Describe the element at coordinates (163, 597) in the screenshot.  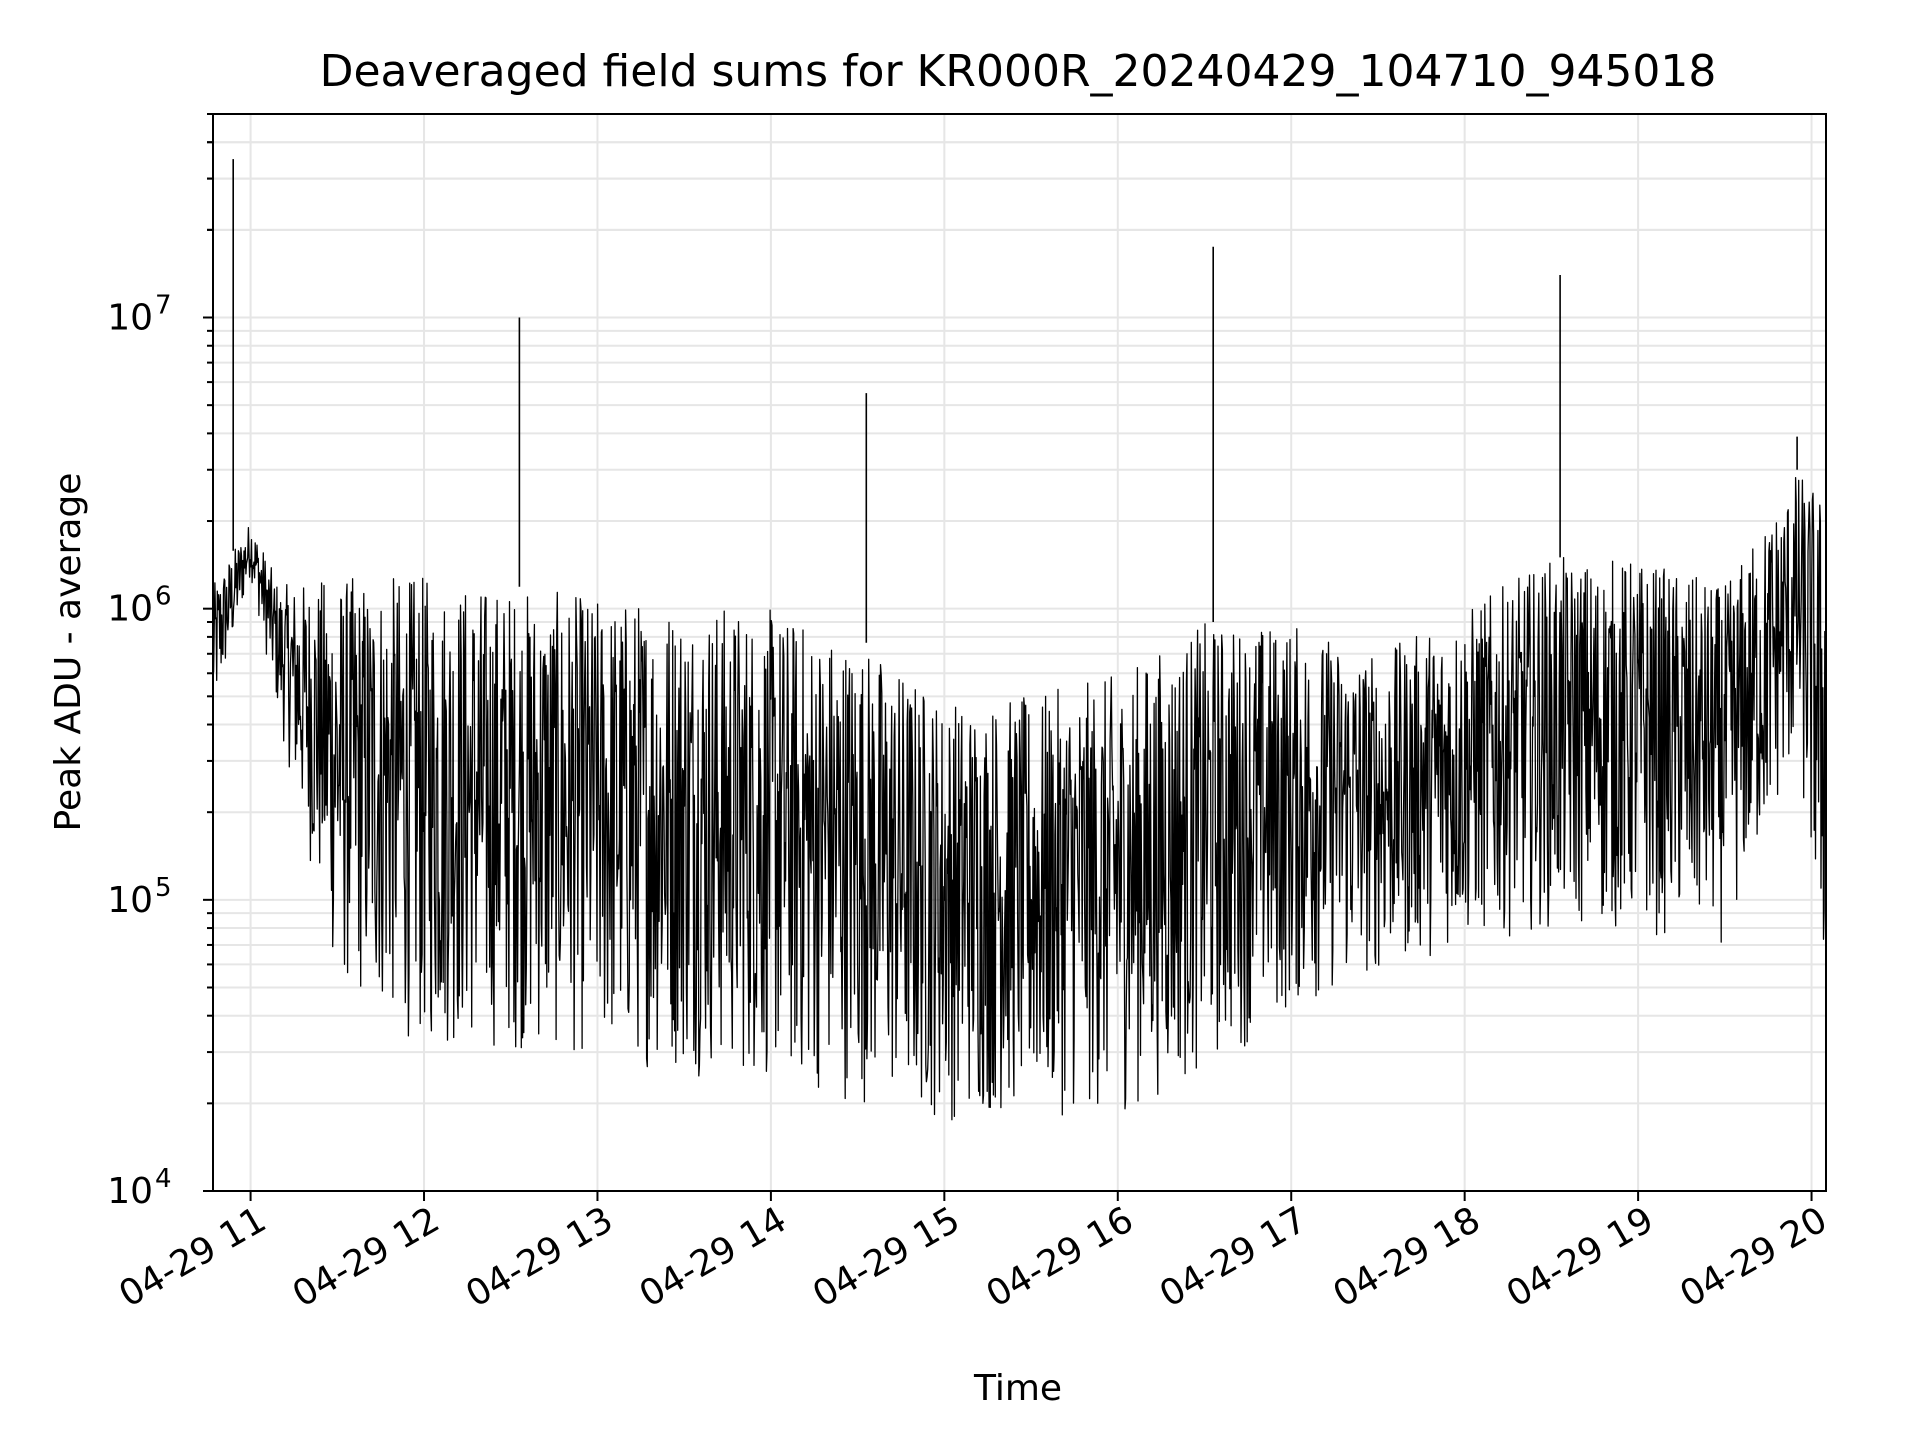
I see `y-tick-label-exponent: 6` at that location.